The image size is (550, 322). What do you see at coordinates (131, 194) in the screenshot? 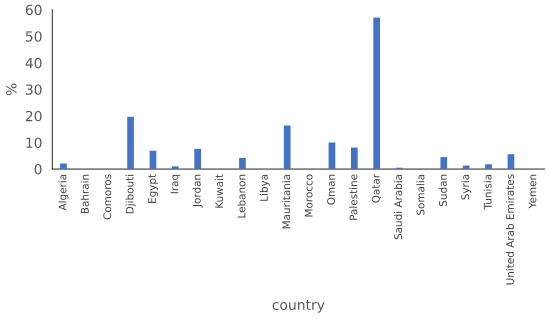
I see `x-tick-label: Djibouti` at bounding box center [131, 194].